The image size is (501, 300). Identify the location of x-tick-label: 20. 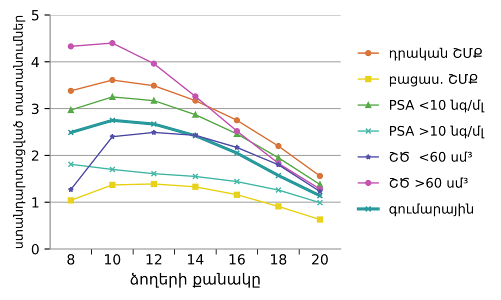
(320, 259).